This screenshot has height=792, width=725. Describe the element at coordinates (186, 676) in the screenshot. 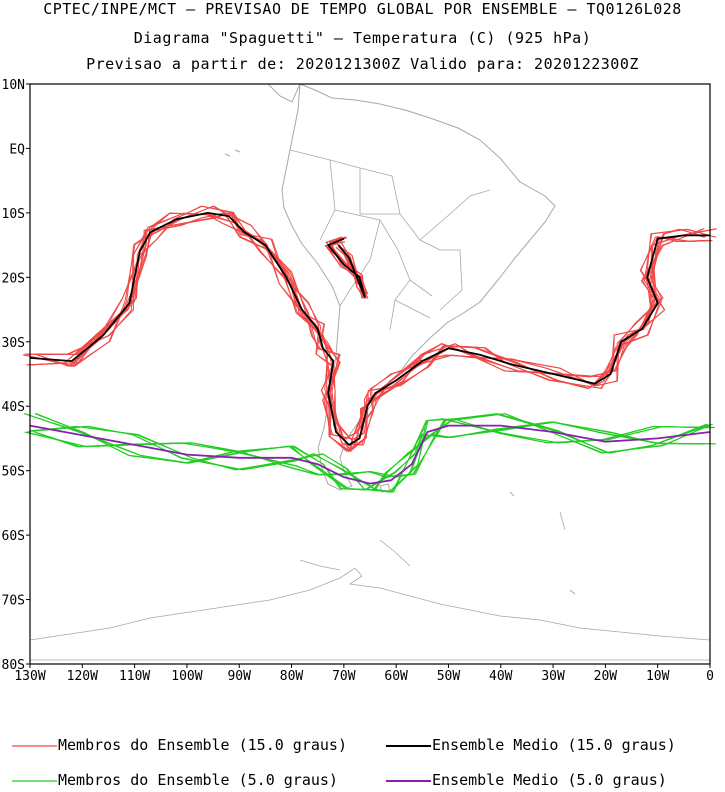

I see `lon-tick-label: 100W` at that location.